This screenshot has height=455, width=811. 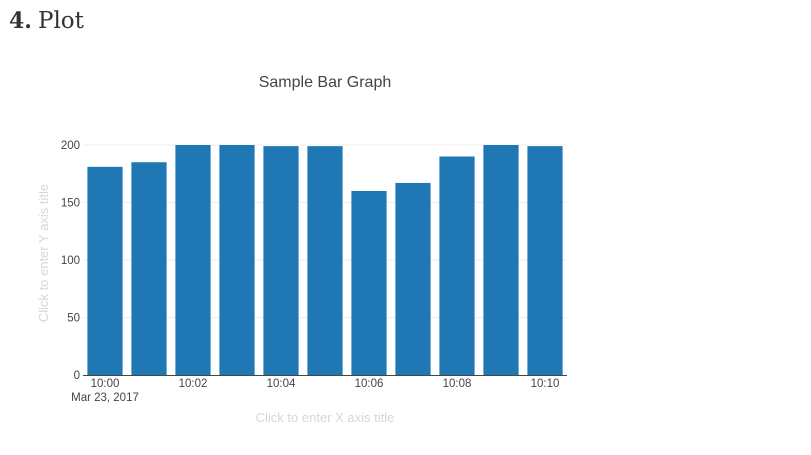 What do you see at coordinates (369, 384) in the screenshot?
I see `x-tick-label: 10:06` at bounding box center [369, 384].